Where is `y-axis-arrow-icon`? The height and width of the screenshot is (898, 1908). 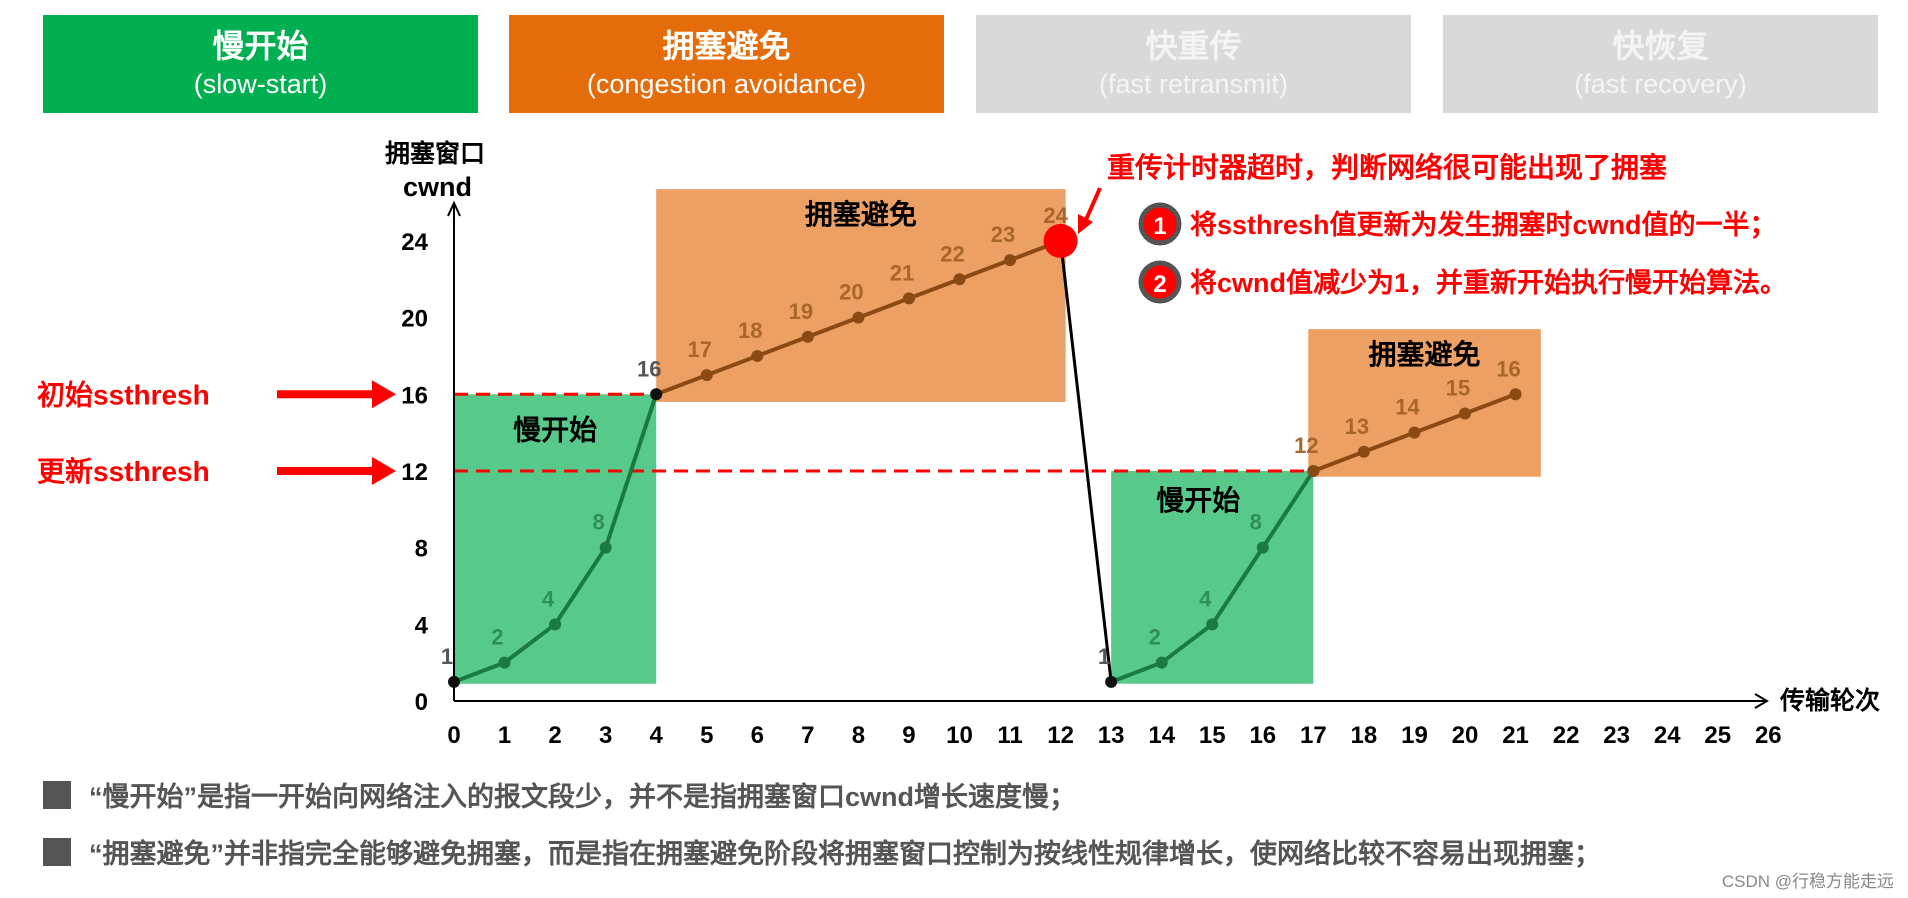
y-axis-arrow-icon is located at coordinates (454, 208).